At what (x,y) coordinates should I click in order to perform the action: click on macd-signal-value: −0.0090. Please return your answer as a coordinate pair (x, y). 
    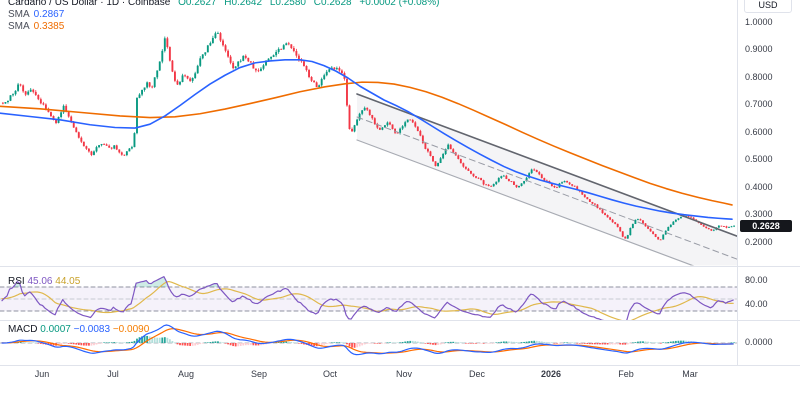
    Looking at the image, I should click on (131, 329).